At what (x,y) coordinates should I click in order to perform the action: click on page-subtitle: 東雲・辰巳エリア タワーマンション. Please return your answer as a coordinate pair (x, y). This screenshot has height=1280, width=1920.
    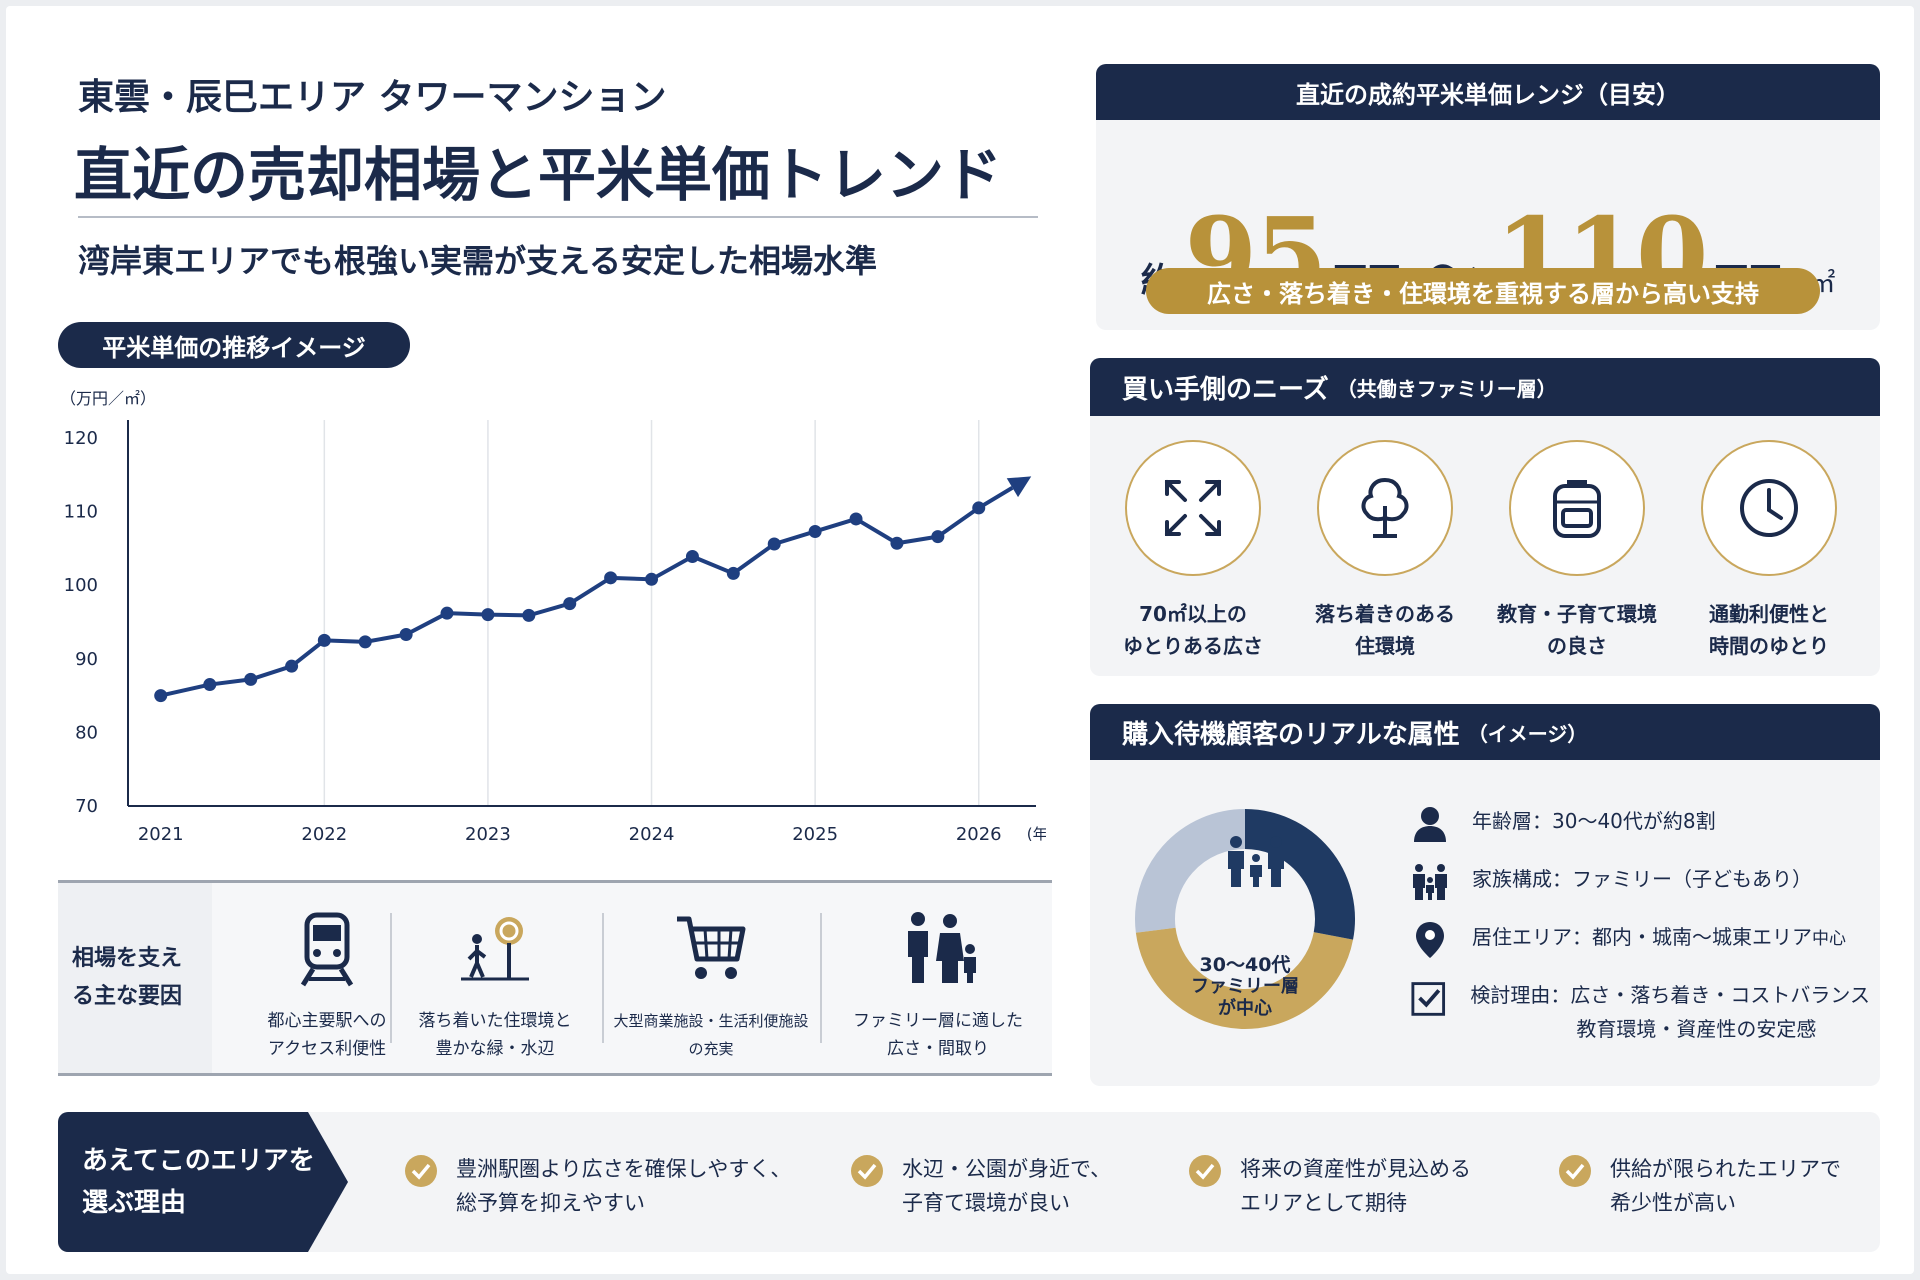
    Looking at the image, I should click on (372, 97).